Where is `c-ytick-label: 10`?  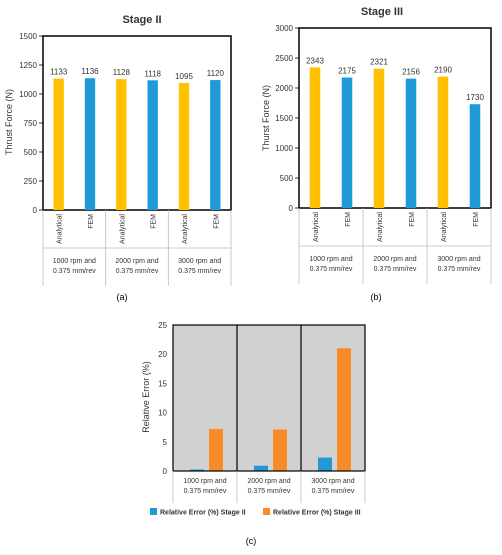
c-ytick-label: 10 is located at coordinates (162, 413).